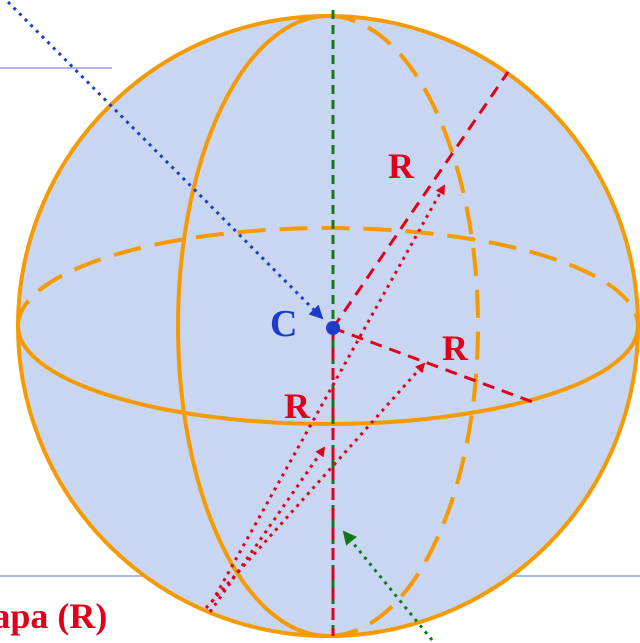 The width and height of the screenshot is (640, 643). What do you see at coordinates (401, 166) in the screenshot?
I see `radius-label-upper: R` at bounding box center [401, 166].